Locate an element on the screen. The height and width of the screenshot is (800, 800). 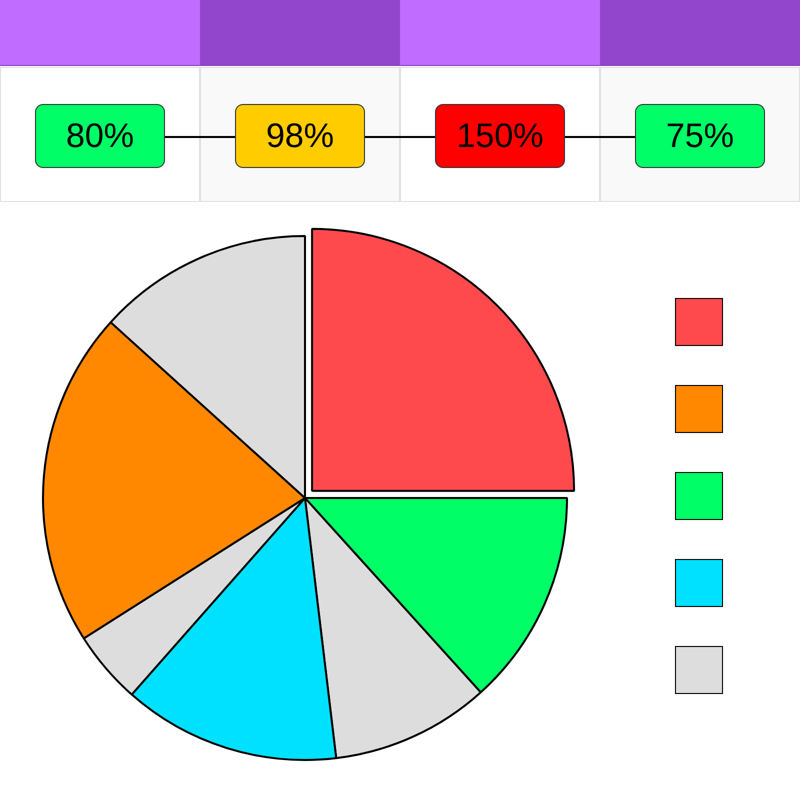
data-label: 150% is located at coordinates (500, 136).